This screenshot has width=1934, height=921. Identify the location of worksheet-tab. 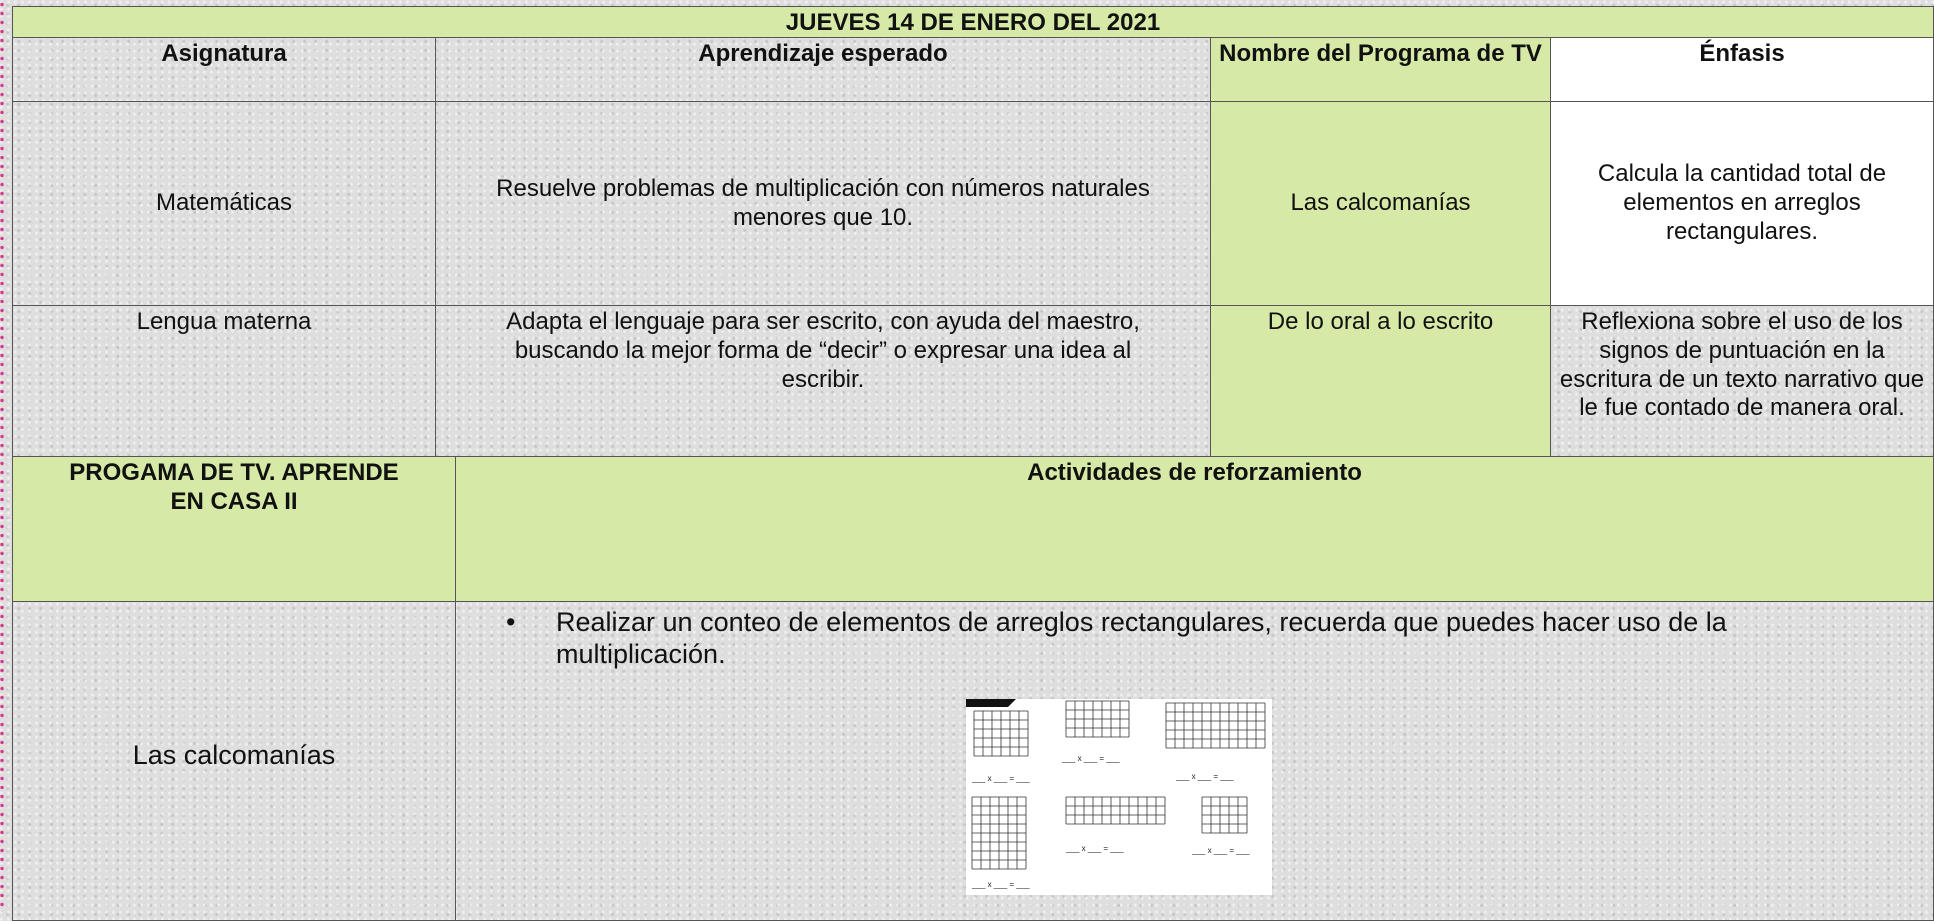
(991, 703).